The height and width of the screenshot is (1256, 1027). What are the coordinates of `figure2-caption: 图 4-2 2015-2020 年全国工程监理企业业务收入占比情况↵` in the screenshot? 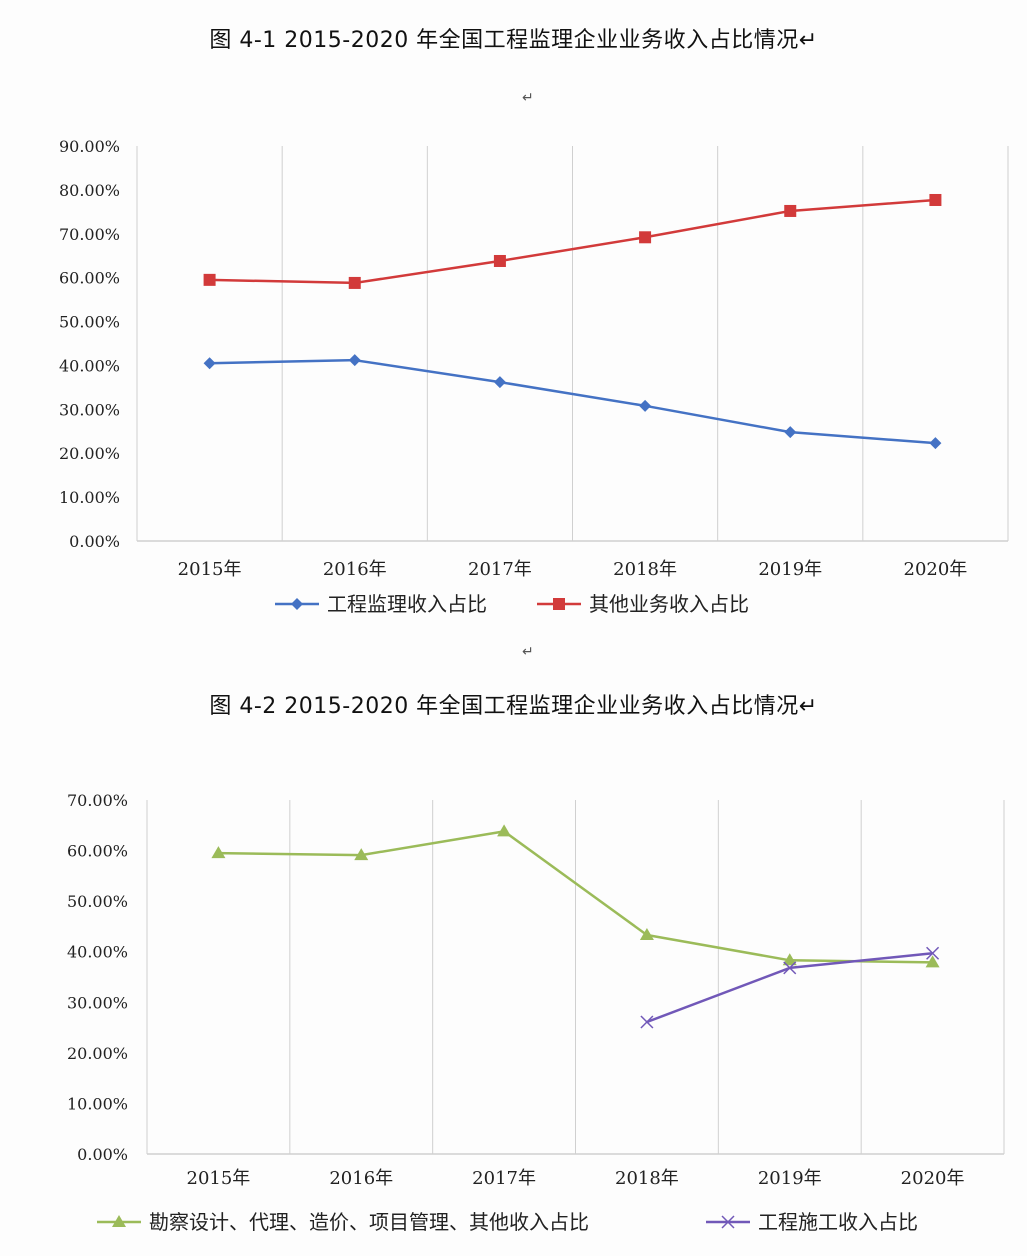 It's located at (513, 706).